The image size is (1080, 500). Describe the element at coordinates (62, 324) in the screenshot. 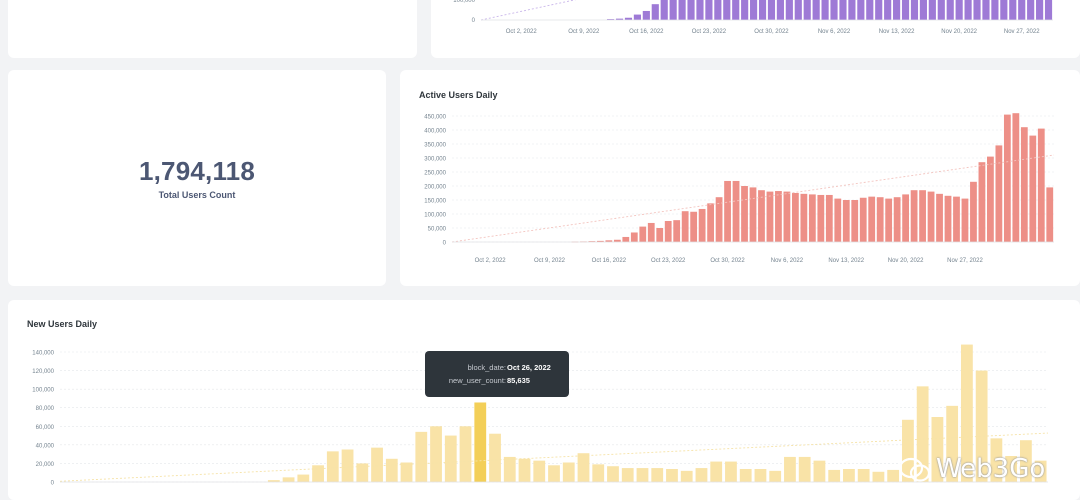

I see `new-users-title: New Users Daily` at that location.